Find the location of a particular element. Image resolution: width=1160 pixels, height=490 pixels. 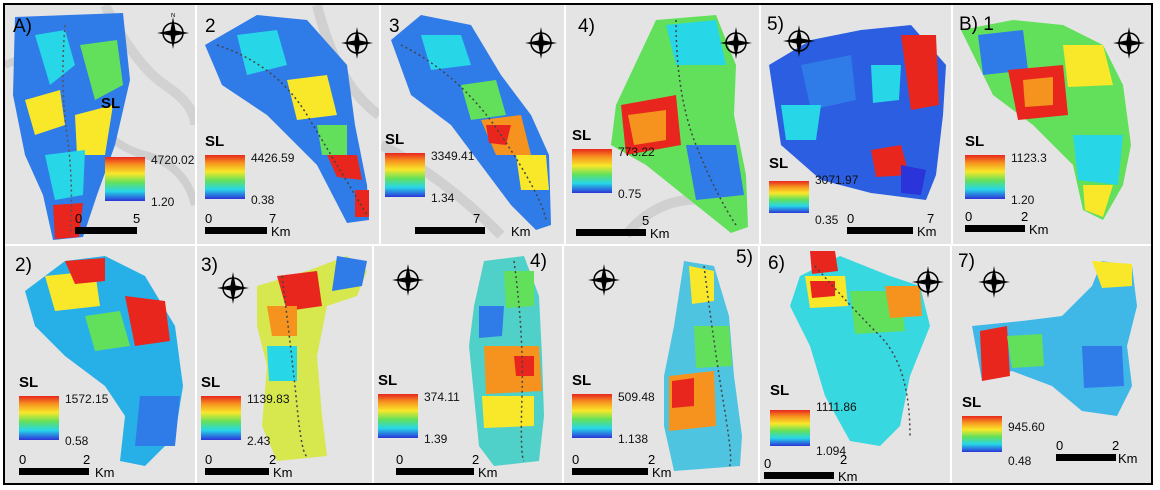

panel-label: 4) is located at coordinates (586, 26).